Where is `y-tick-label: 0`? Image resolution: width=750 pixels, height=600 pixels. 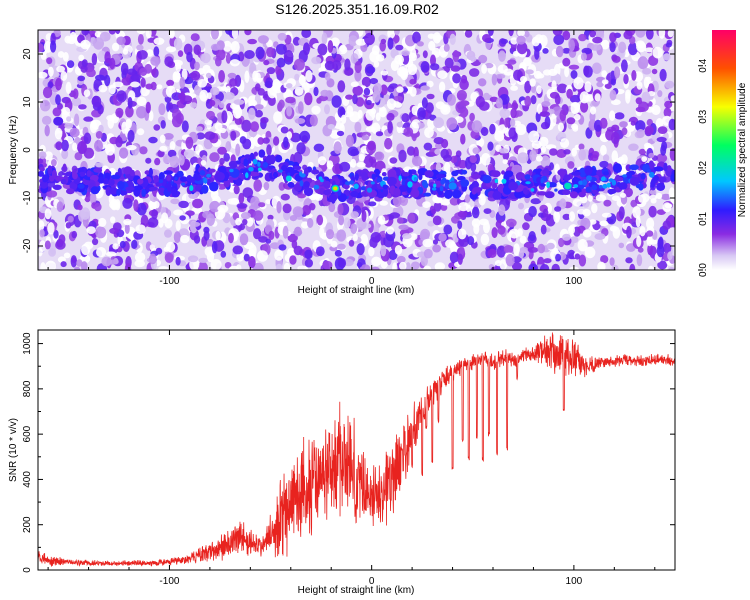 y-tick-label: 0 is located at coordinates (27, 150).